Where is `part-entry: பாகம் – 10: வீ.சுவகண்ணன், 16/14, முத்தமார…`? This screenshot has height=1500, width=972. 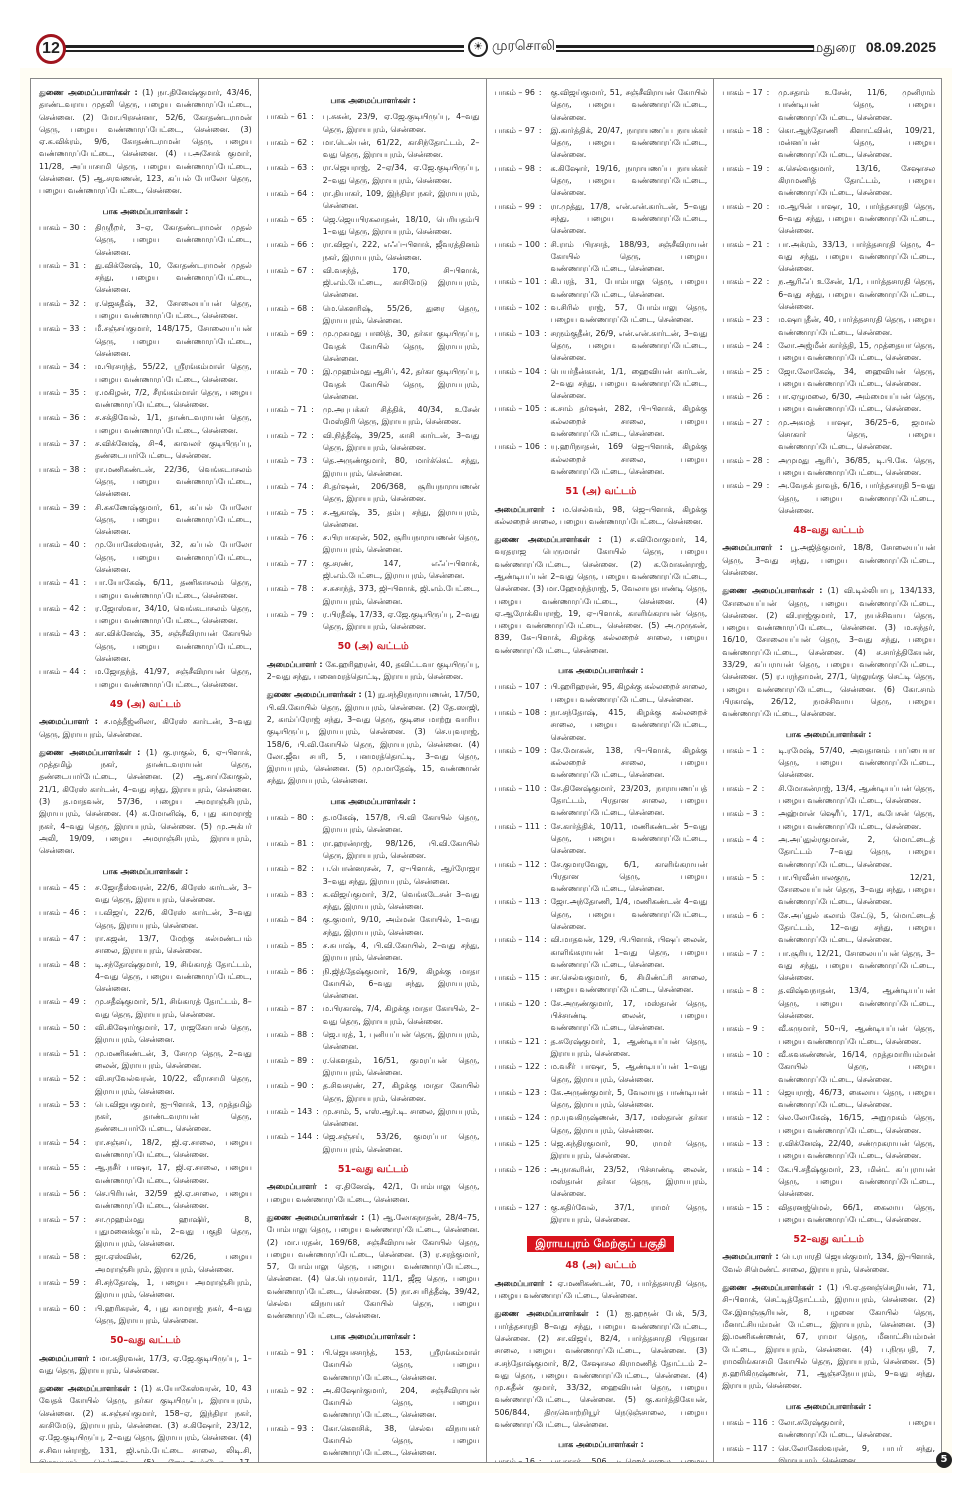
part-entry: பாகம் – 10: வீ.சுவகண்ணன், 16/14, முத்தமார… is located at coordinates (828, 1067).